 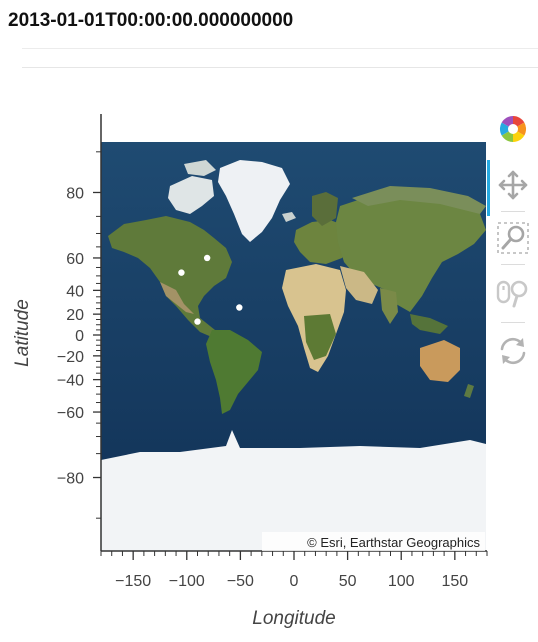 What do you see at coordinates (348, 581) in the screenshot?
I see `x-tick-label: 50` at bounding box center [348, 581].